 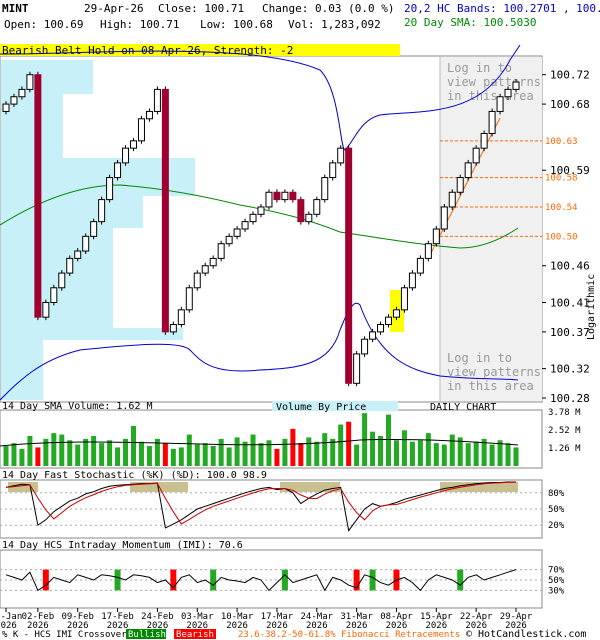 I want to click on volume-label: Vol: 1,283,092, so click(x=334, y=24).